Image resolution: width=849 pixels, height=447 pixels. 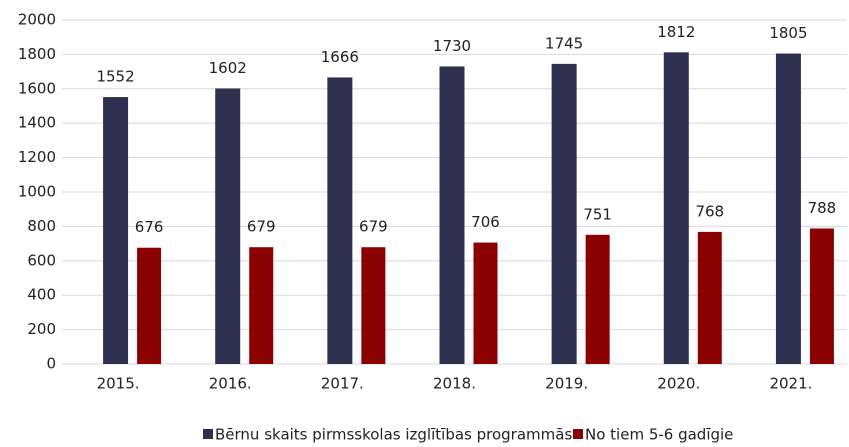 I want to click on data-label: 1666, so click(x=340, y=57).